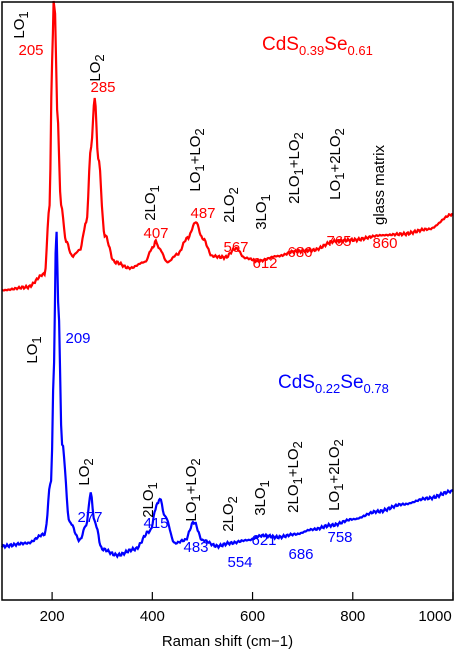 The height and width of the screenshot is (653, 474). What do you see at coordinates (434, 616) in the screenshot?
I see `x-tick-label: 1000` at bounding box center [434, 616].